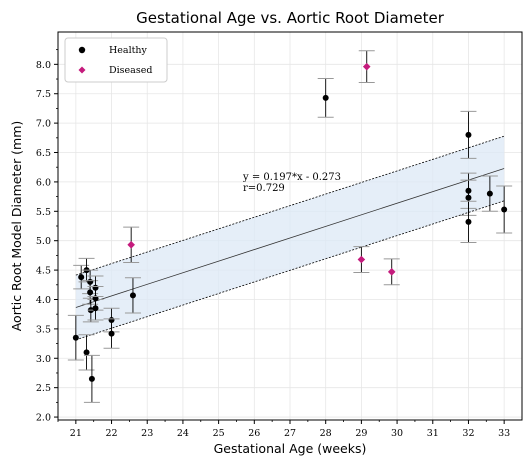 The image size is (532, 466). What do you see at coordinates (43, 124) in the screenshot?
I see `y-tick-label: 7.0` at bounding box center [43, 124].